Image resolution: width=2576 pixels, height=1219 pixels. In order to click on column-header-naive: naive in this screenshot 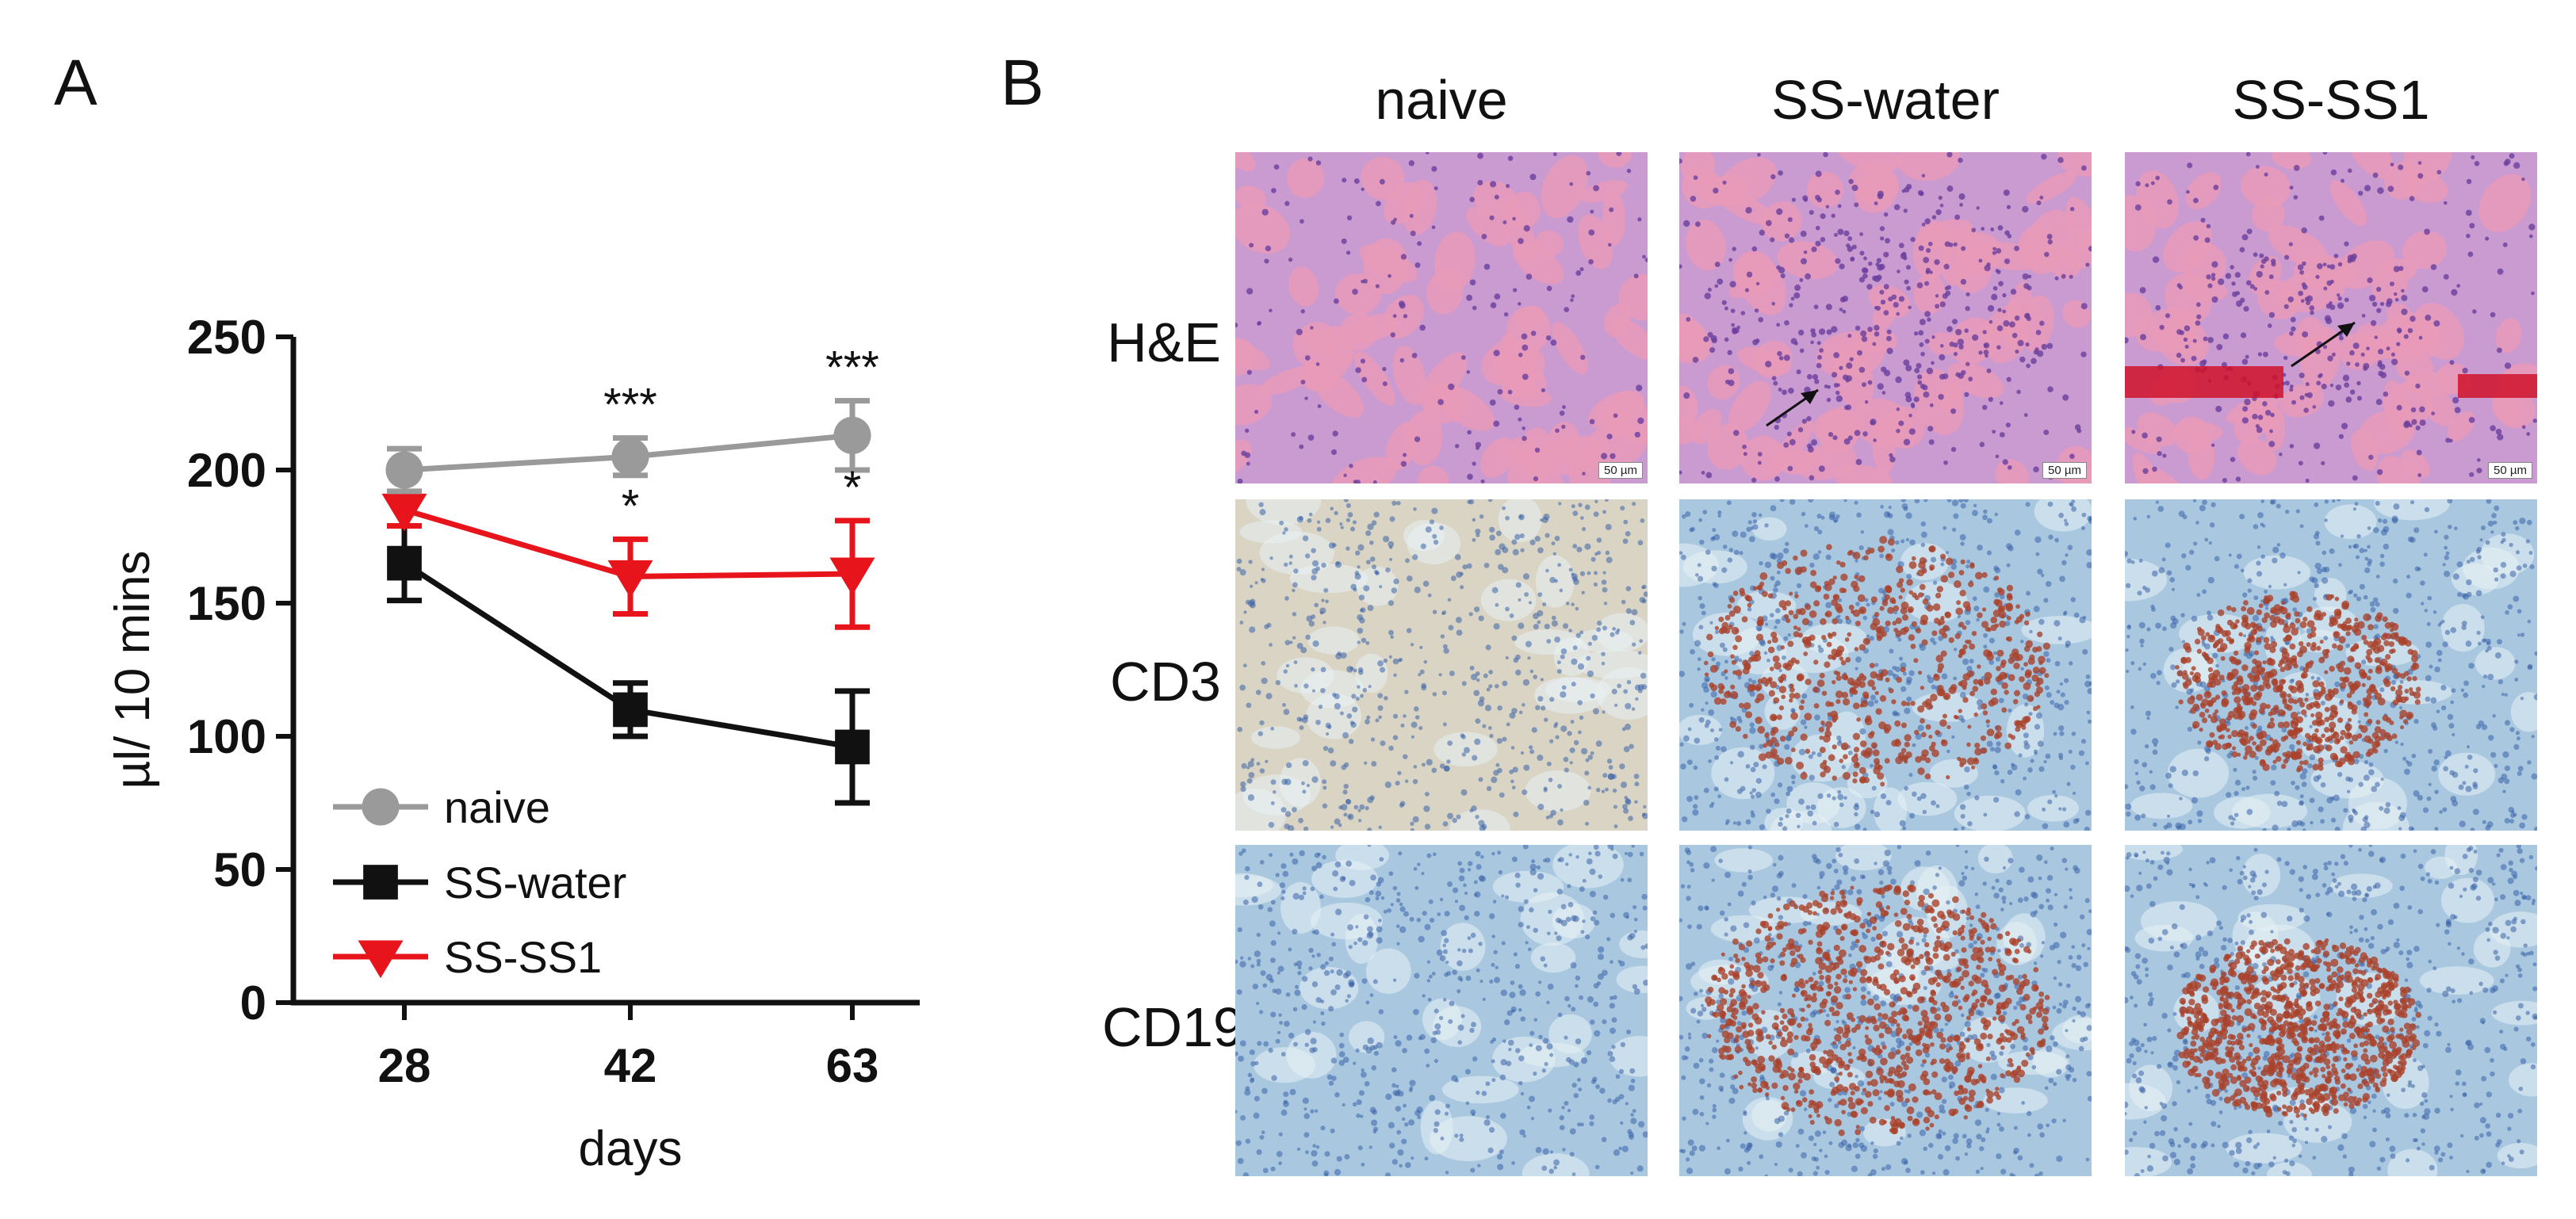, I will do `click(1441, 100)`.